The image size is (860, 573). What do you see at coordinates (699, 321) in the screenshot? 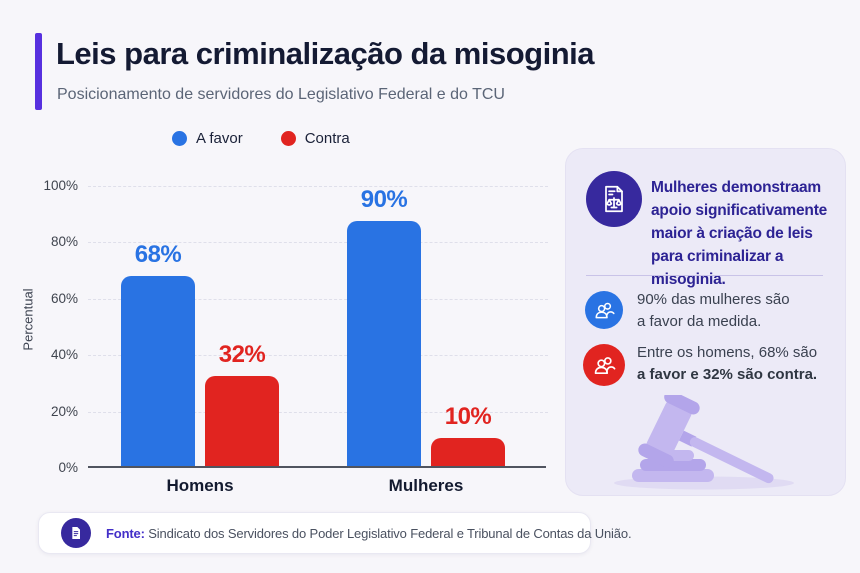
I see `stat-line: a favor da medida.` at bounding box center [699, 321].